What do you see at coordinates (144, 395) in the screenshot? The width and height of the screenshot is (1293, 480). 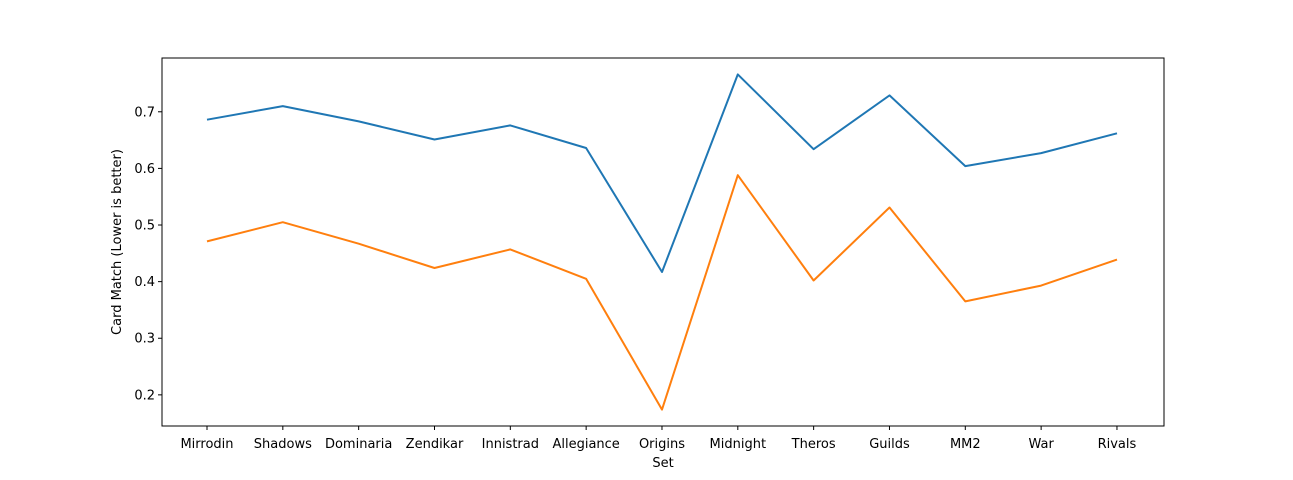 I see `y-tick-label: 0.2` at bounding box center [144, 395].